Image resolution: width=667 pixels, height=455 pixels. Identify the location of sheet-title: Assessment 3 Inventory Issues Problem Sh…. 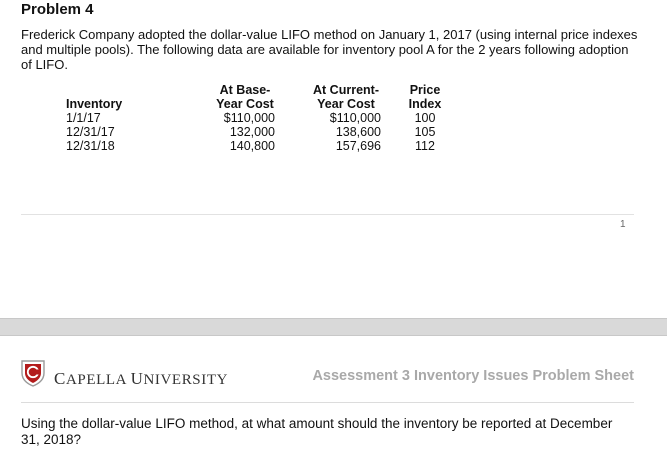
(473, 376).